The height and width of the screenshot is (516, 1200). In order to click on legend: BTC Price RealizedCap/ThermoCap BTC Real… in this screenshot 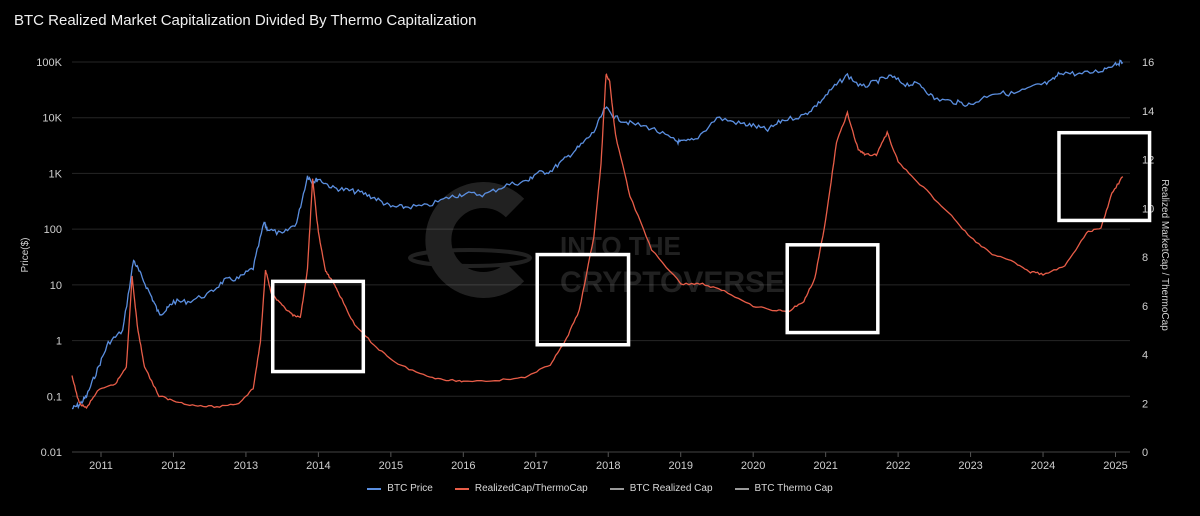, I will do `click(600, 488)`.